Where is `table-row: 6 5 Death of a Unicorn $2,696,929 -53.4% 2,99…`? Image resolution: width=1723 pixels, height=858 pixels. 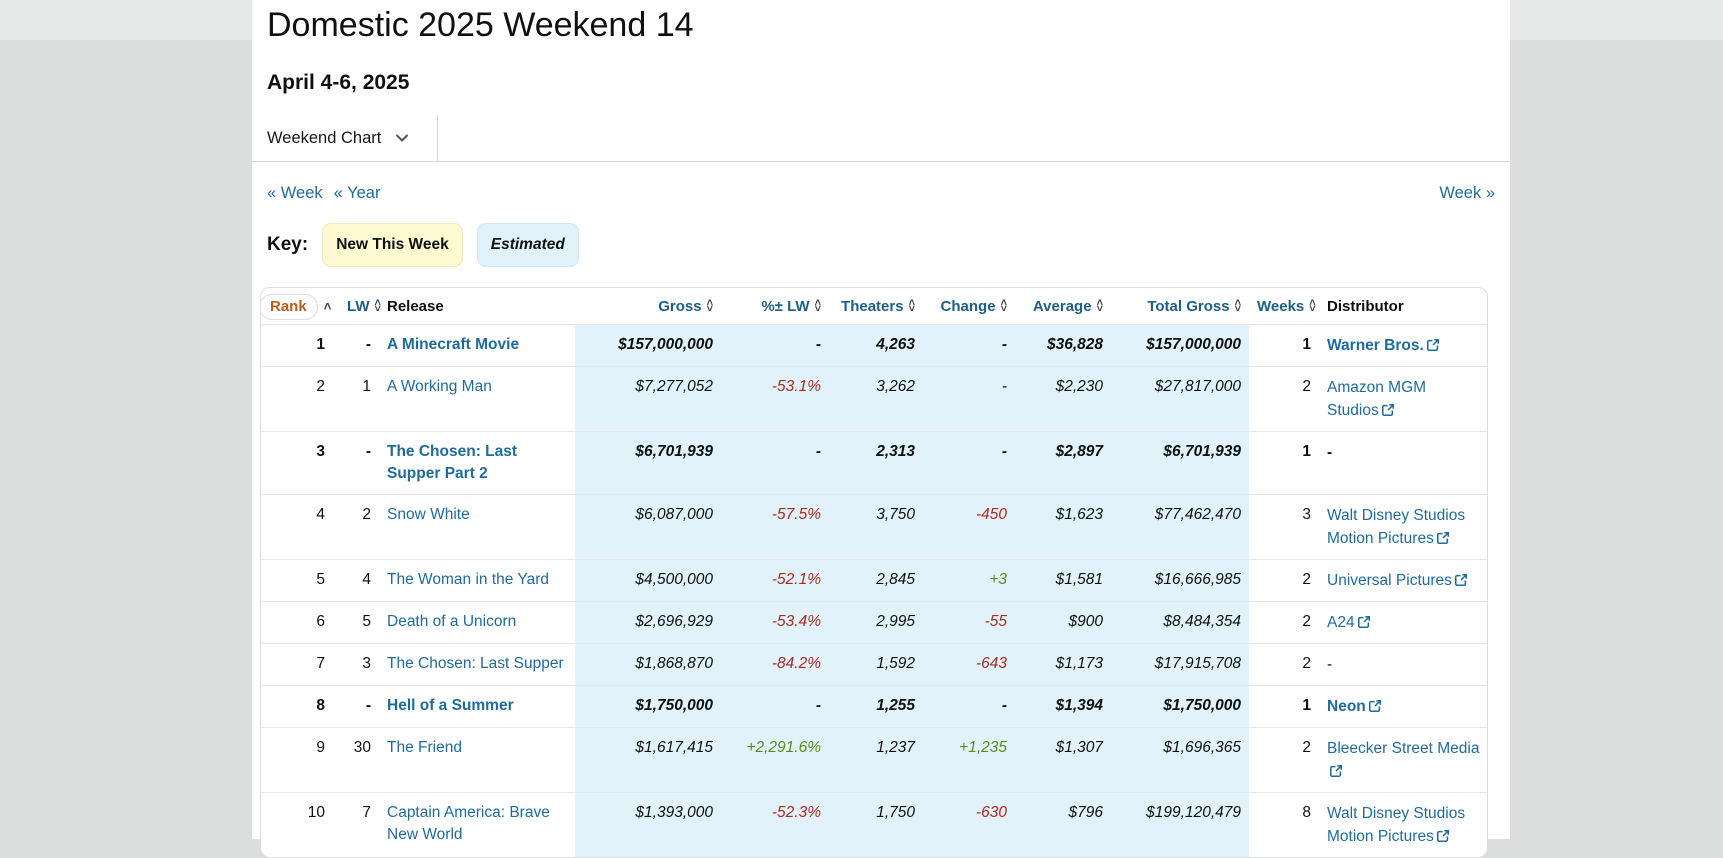 table-row: 6 5 Death of a Unicorn $2,696,929 -53.4% 2,99… is located at coordinates (874, 622).